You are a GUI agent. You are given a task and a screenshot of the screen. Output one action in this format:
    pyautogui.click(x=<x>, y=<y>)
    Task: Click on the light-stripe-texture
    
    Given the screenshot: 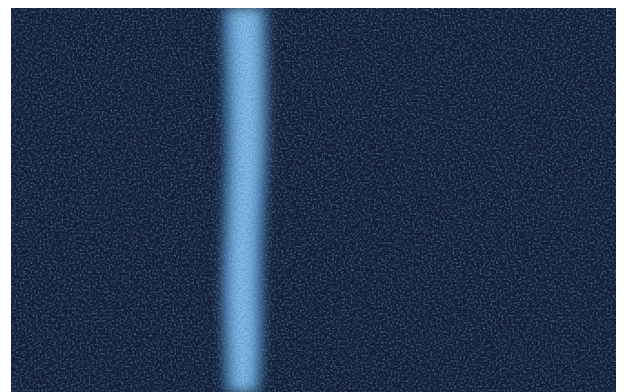 What is the action you would take?
    pyautogui.click(x=245, y=200)
    